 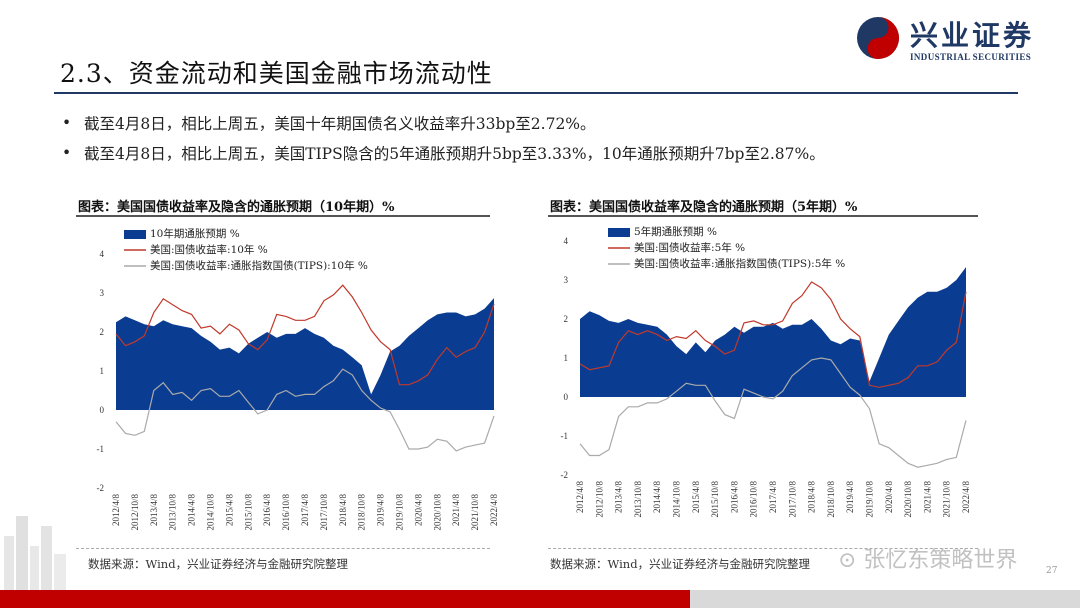 What do you see at coordinates (763, 216) in the screenshot?
I see `chart-5y-title-rule` at bounding box center [763, 216].